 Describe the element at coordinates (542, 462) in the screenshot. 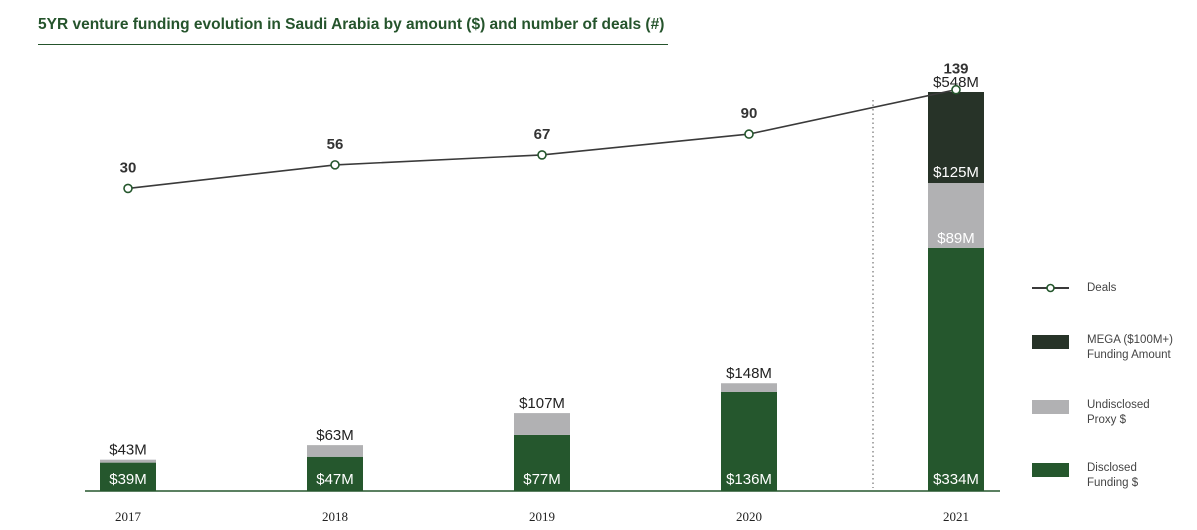

I see `bar-disclosed-2019` at that location.